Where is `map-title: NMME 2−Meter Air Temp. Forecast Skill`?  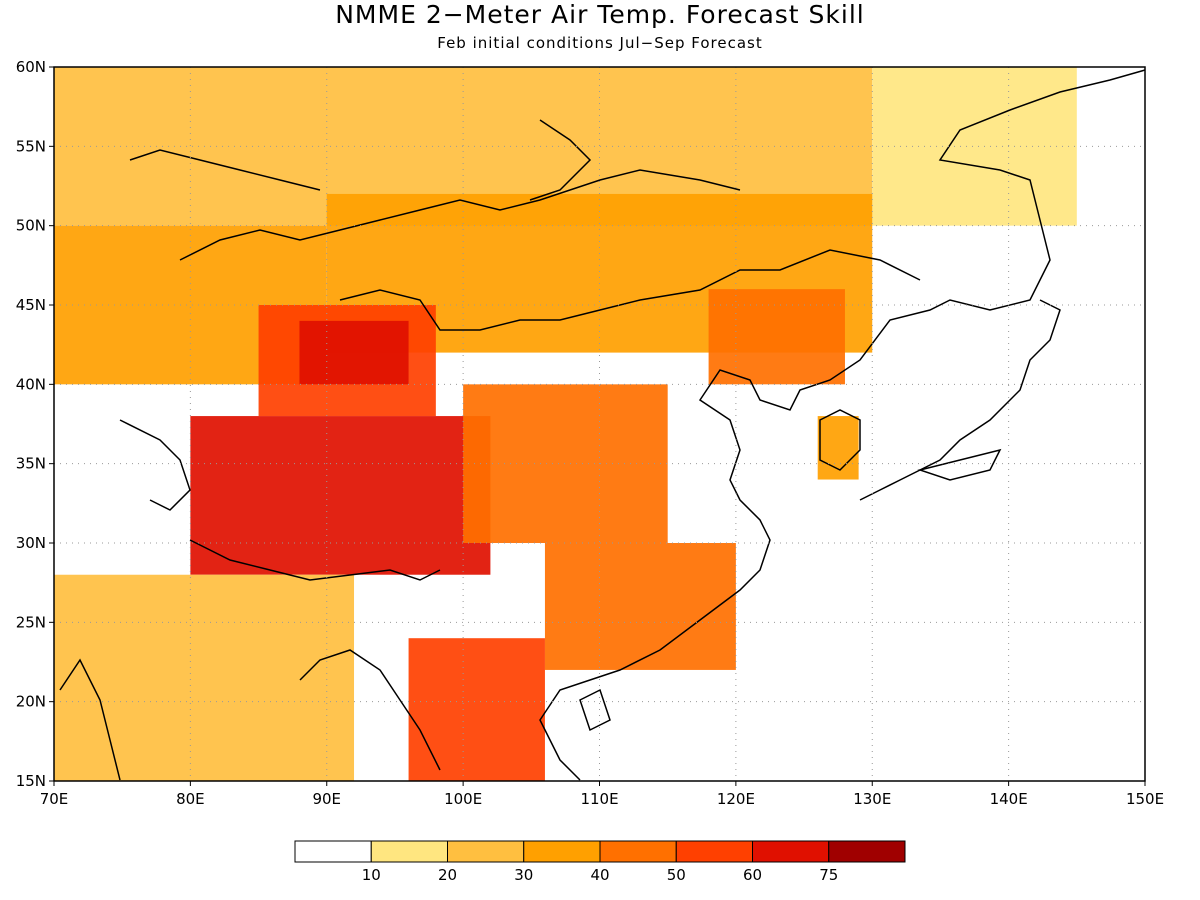 map-title: NMME 2−Meter Air Temp. Forecast Skill is located at coordinates (600, 14).